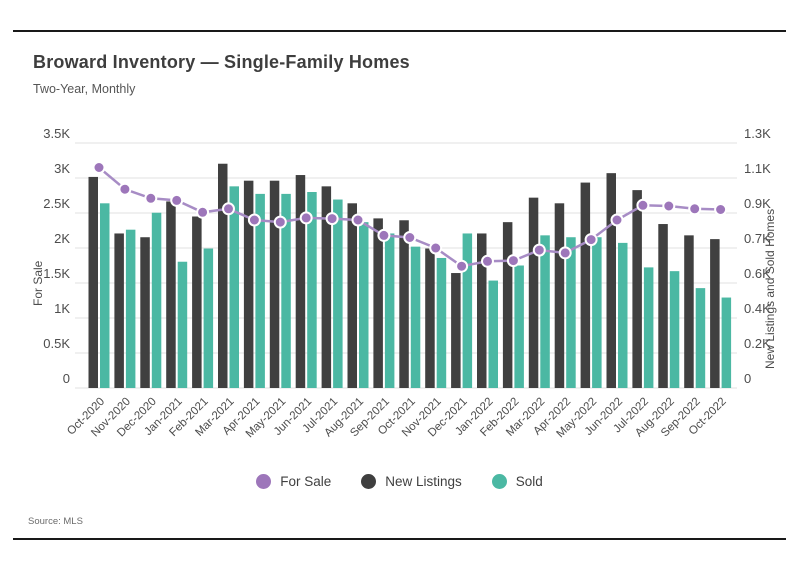 The image size is (799, 575). Describe the element at coordinates (55, 521) in the screenshot. I see `source-note: Source: MLS` at that location.